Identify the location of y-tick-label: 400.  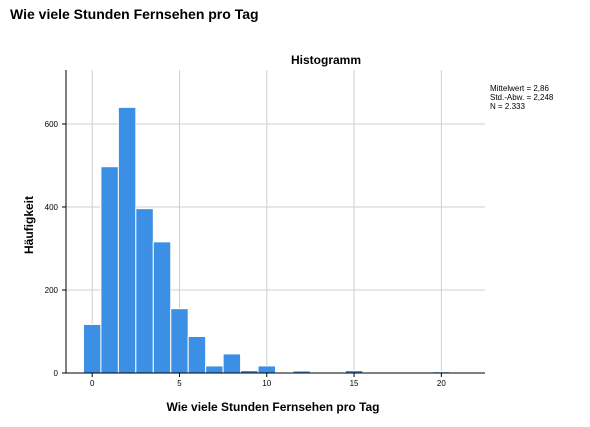
(52, 207).